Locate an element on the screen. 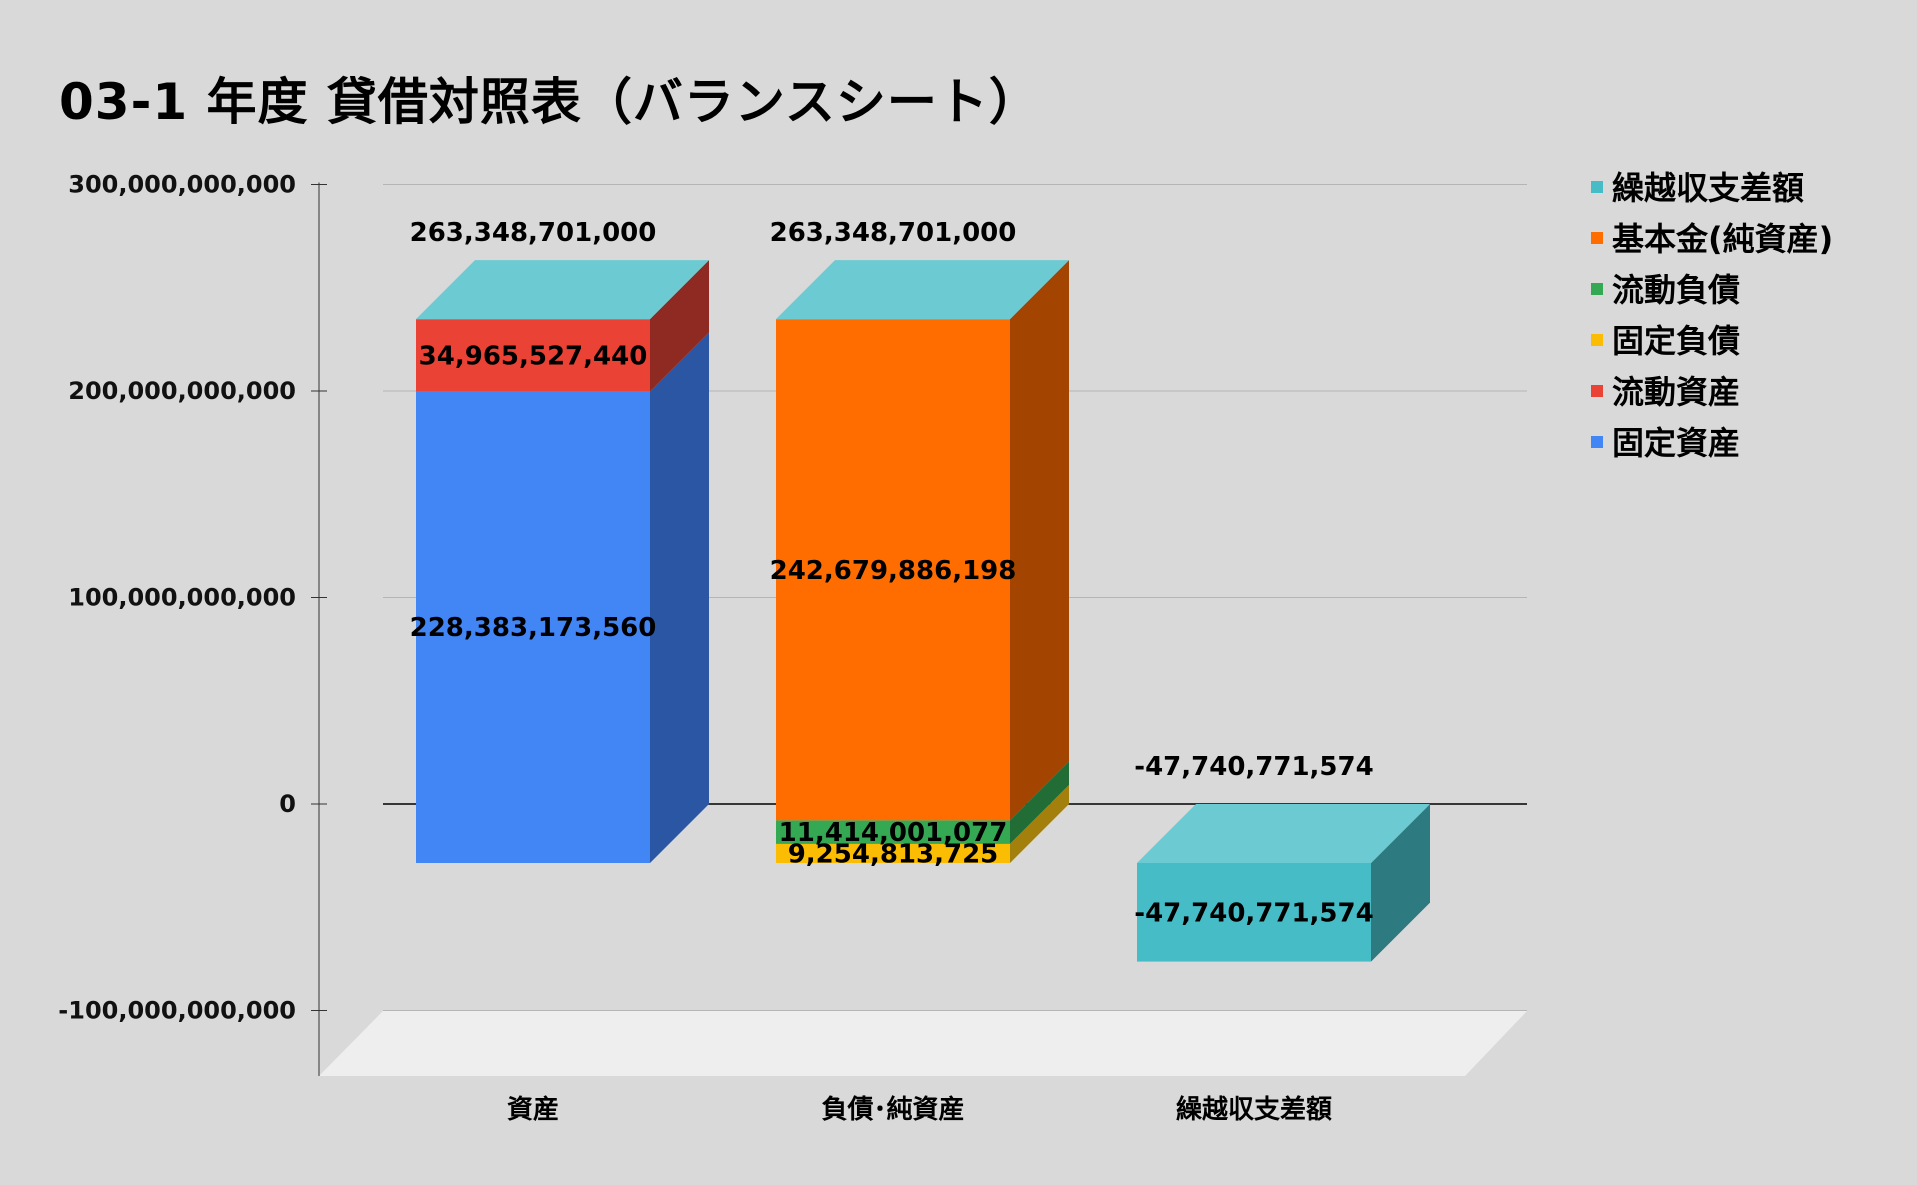 This screenshot has height=1185, width=1917. segment-data-label: 242,679,886,198 is located at coordinates (893, 571).